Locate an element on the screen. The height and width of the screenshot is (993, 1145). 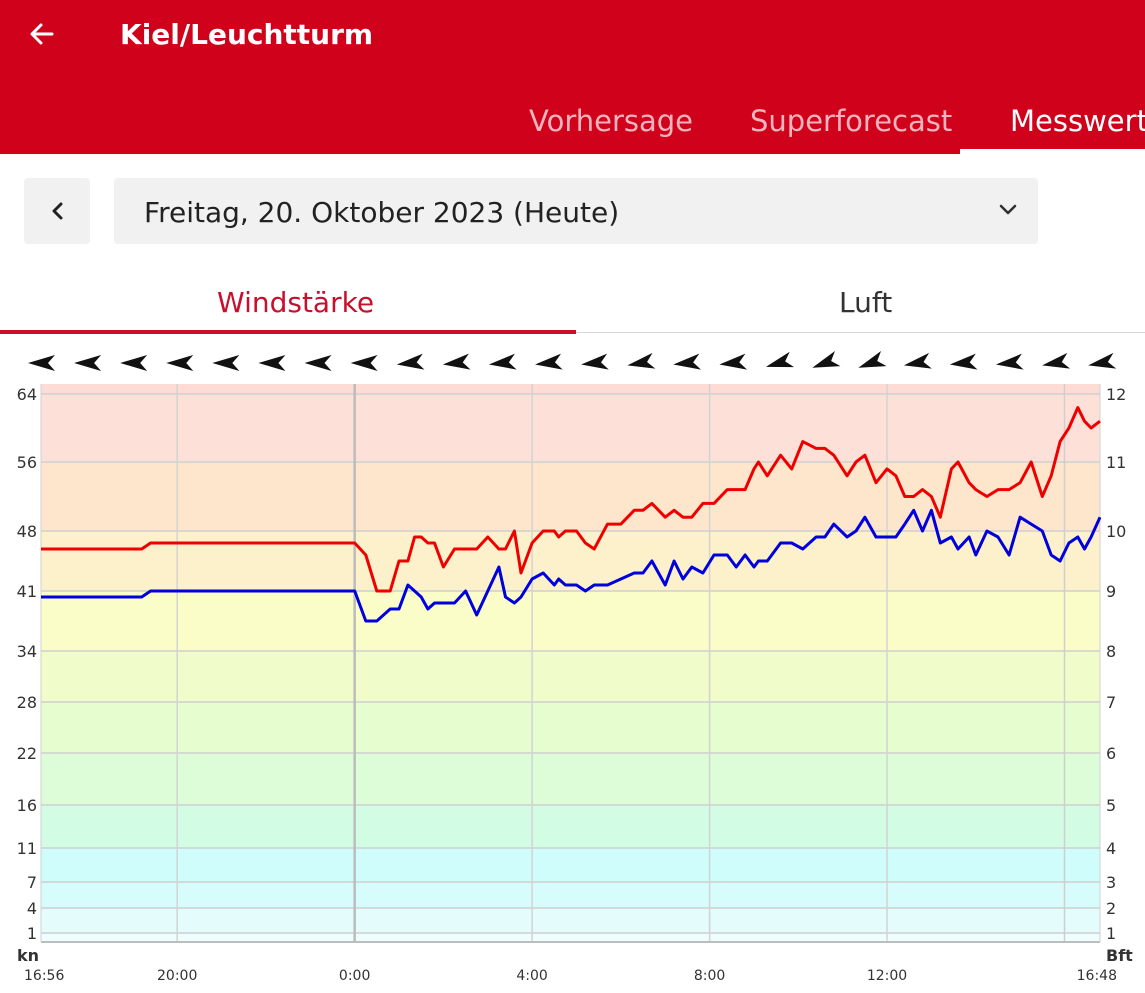
y-tick-label-bft: 3 is located at coordinates (1111, 882).